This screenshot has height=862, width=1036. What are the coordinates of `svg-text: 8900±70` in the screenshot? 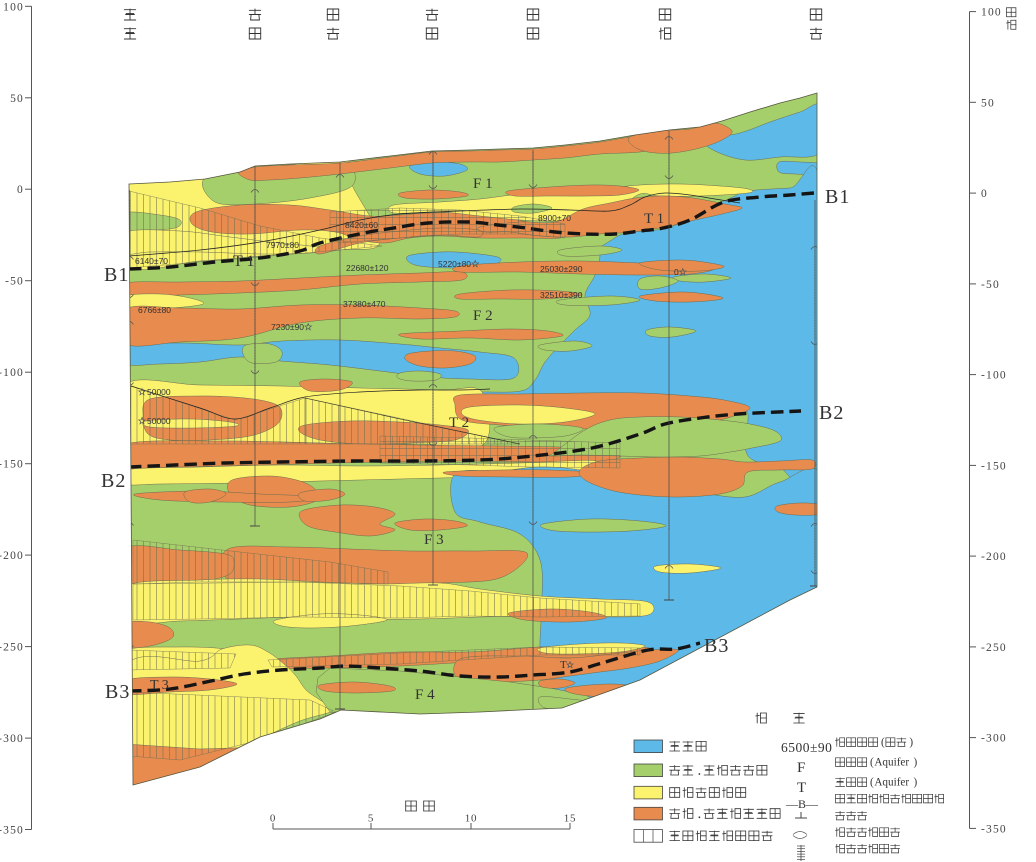 It's located at (554, 218).